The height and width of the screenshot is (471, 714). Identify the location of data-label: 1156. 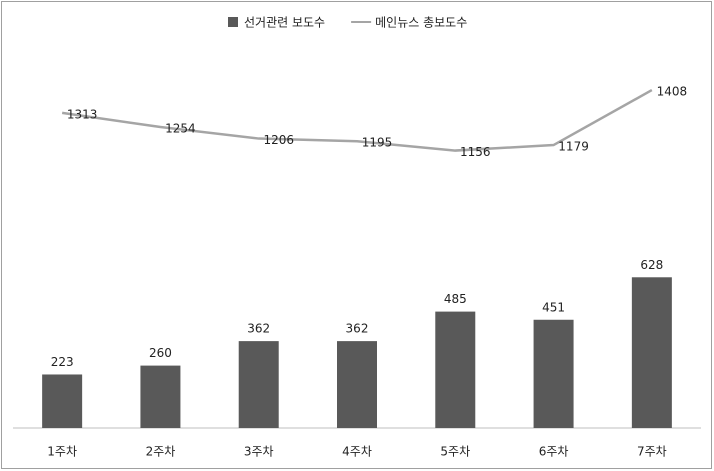
(475, 152).